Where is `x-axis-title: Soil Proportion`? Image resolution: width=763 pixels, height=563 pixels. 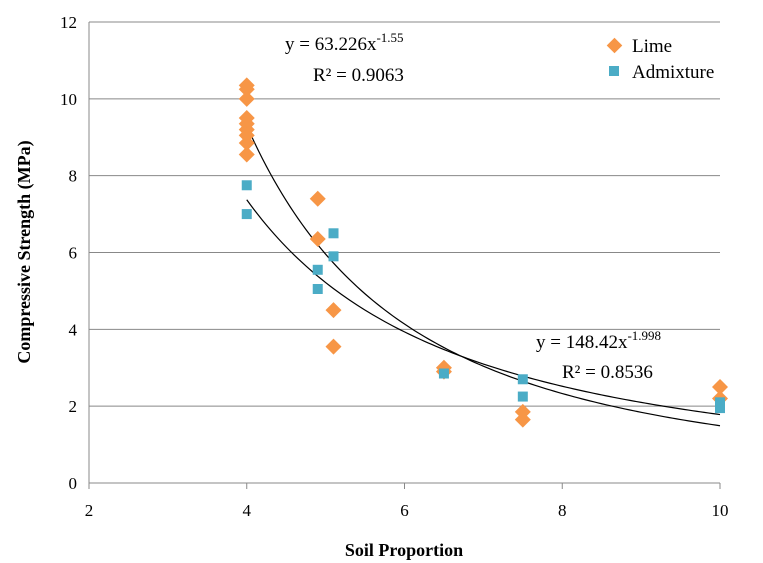
x-axis-title: Soil Proportion is located at coordinates (404, 550).